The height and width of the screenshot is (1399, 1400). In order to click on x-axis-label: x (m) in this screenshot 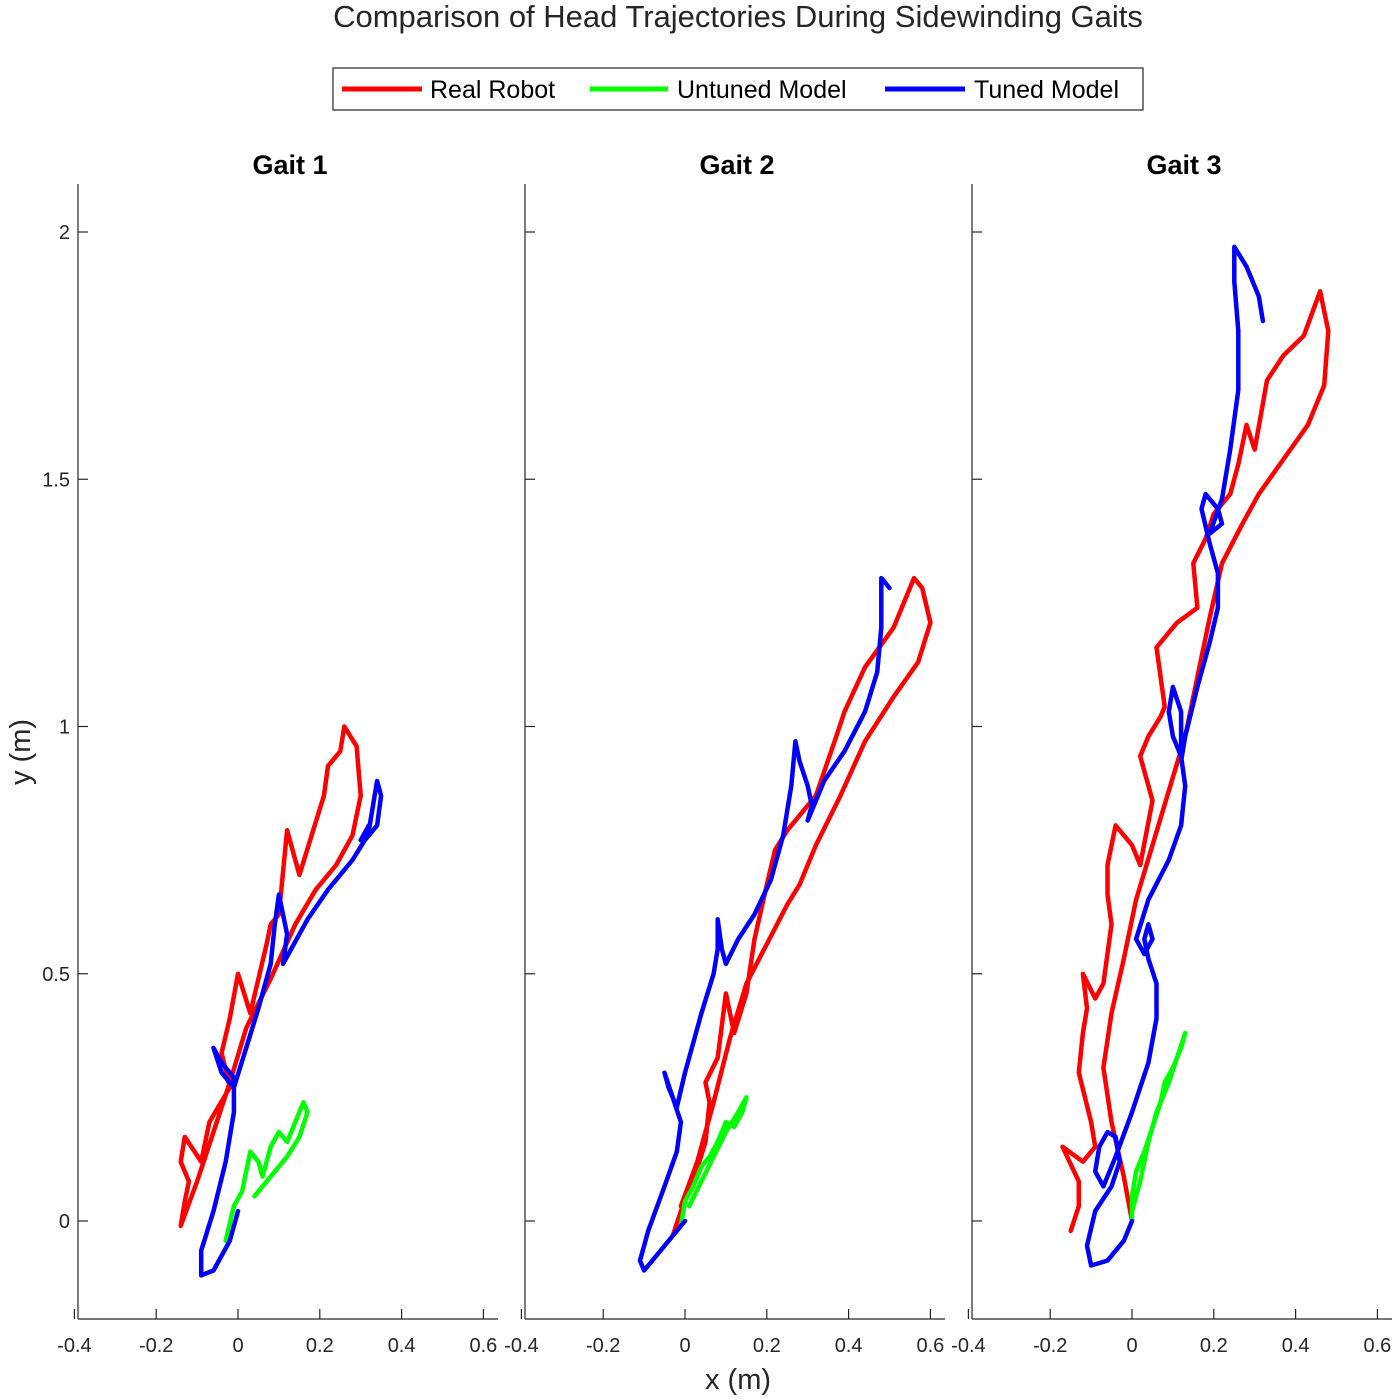, I will do `click(738, 1380)`.